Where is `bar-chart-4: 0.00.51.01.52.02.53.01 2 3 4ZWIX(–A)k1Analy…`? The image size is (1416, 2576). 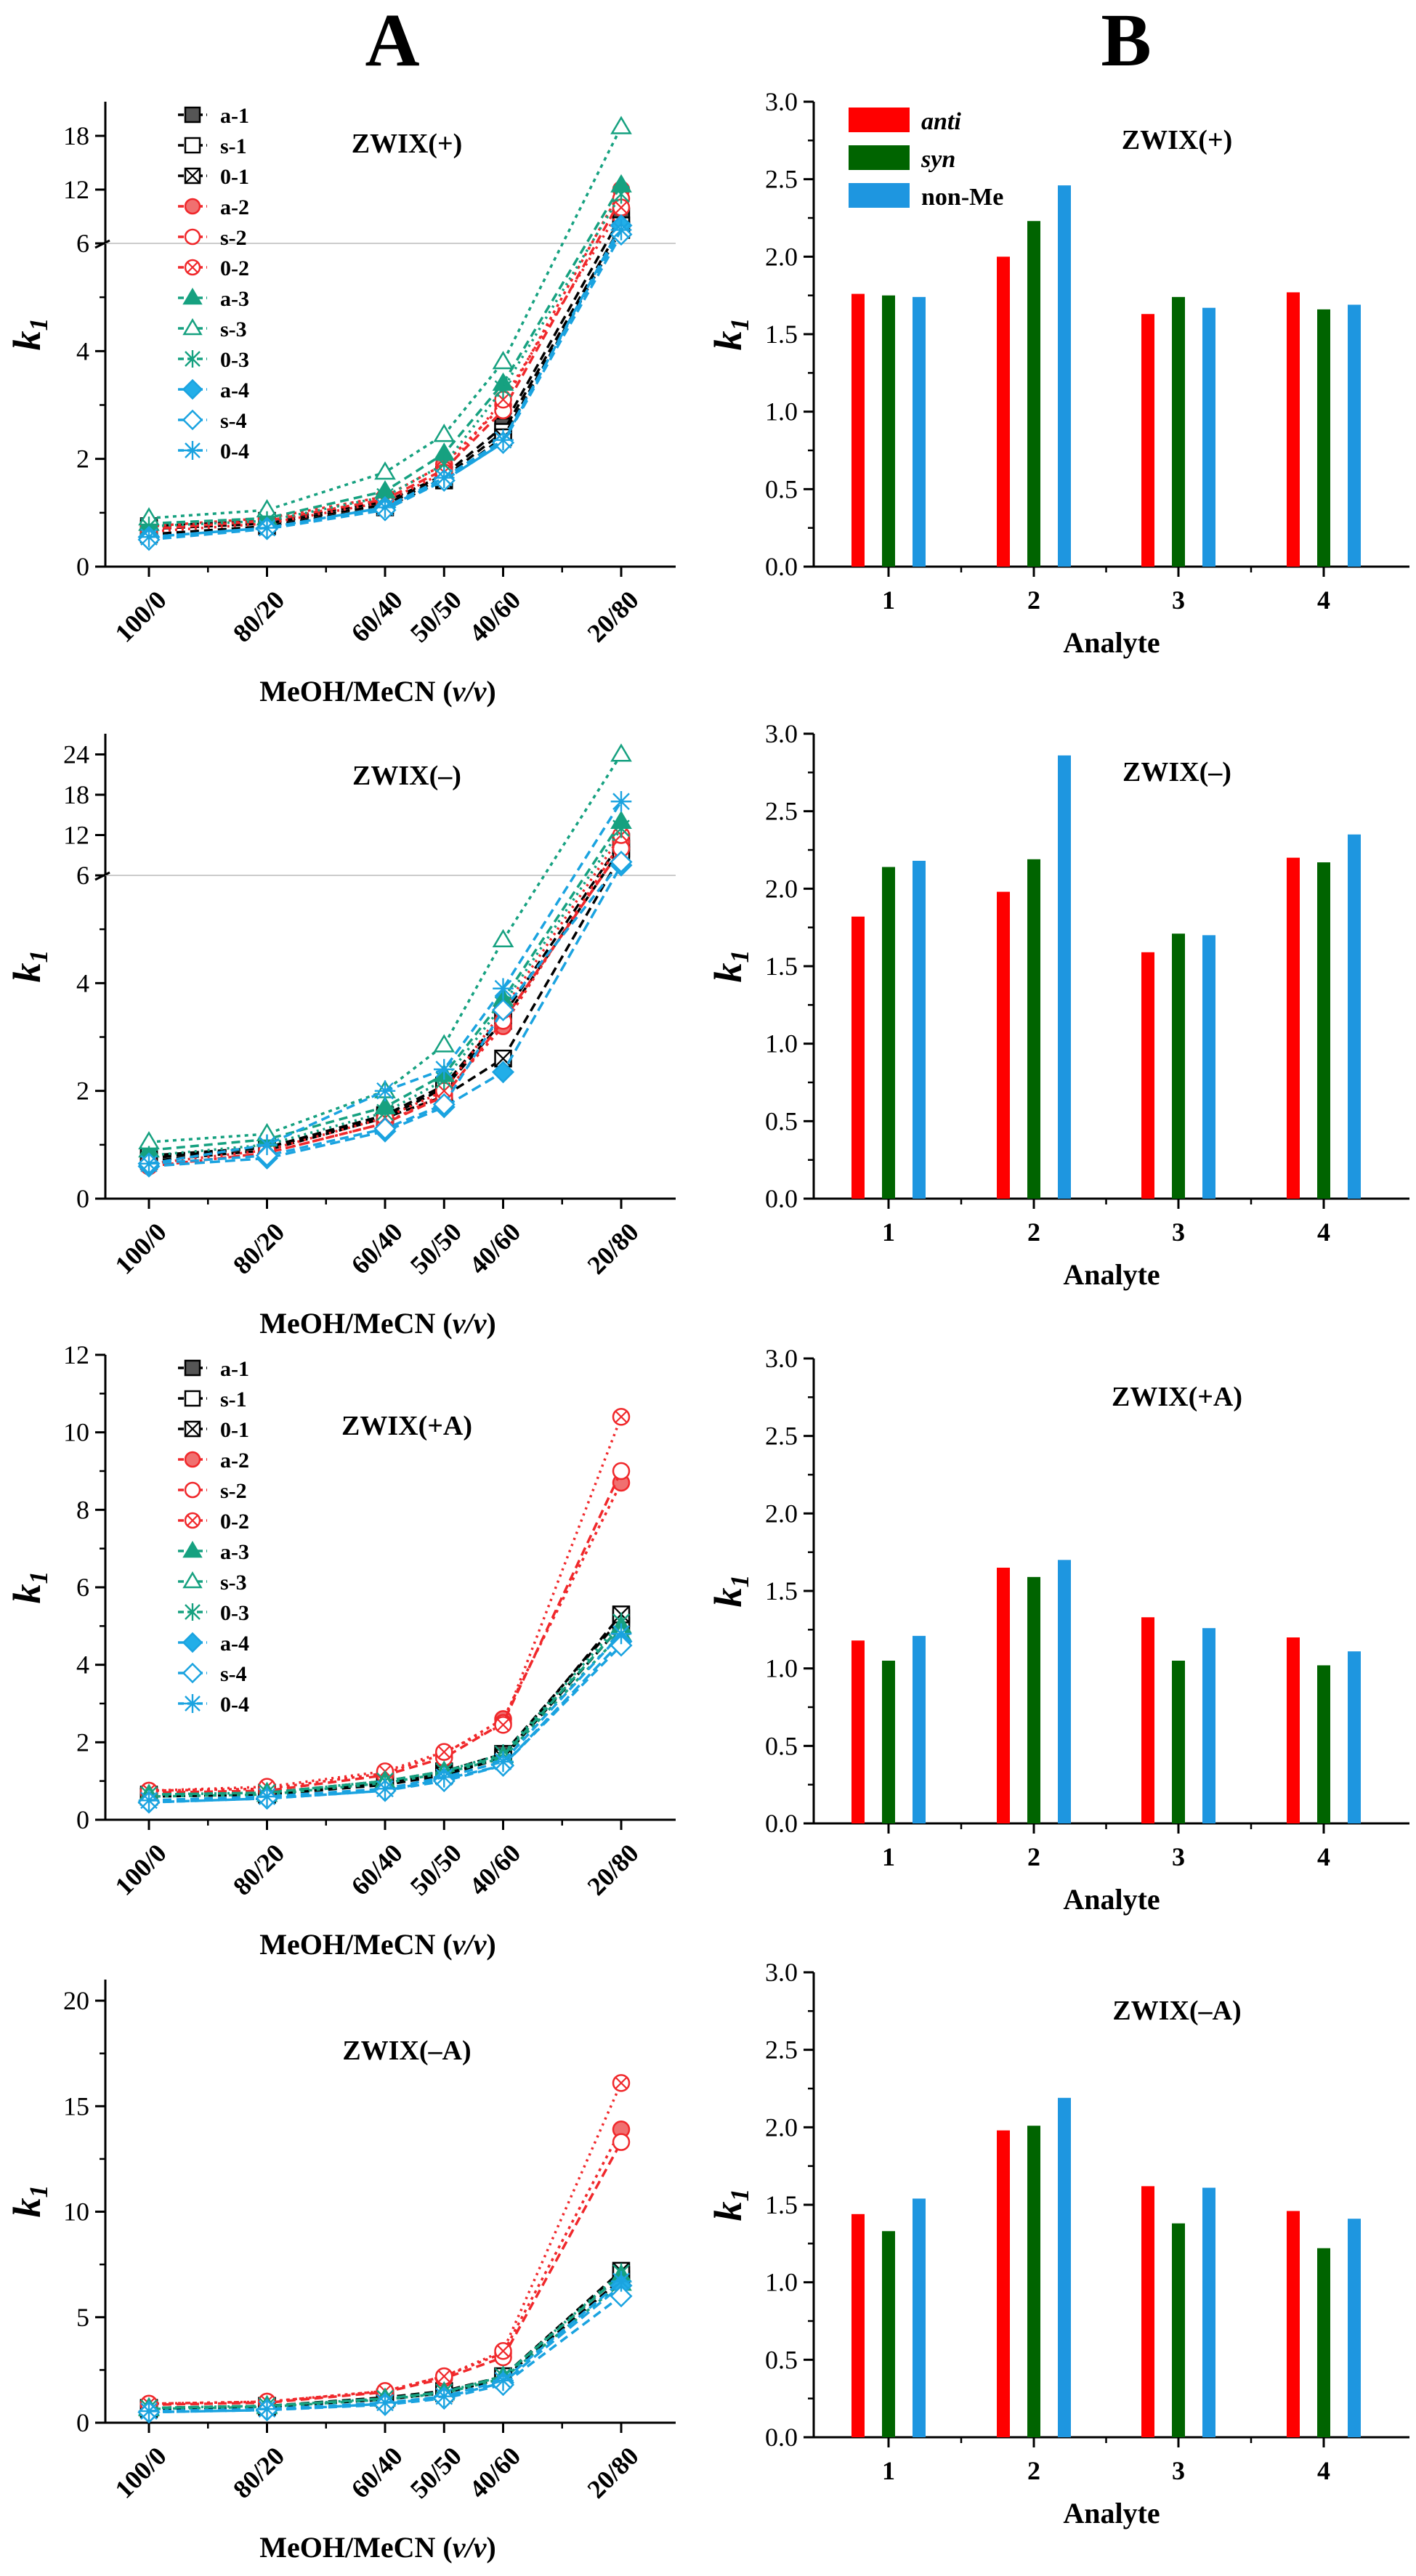
bar-chart-4: 0.00.51.01.52.02.53.01 2 3 4ZWIX(–A)k1Analy… is located at coordinates (1057, 2244).